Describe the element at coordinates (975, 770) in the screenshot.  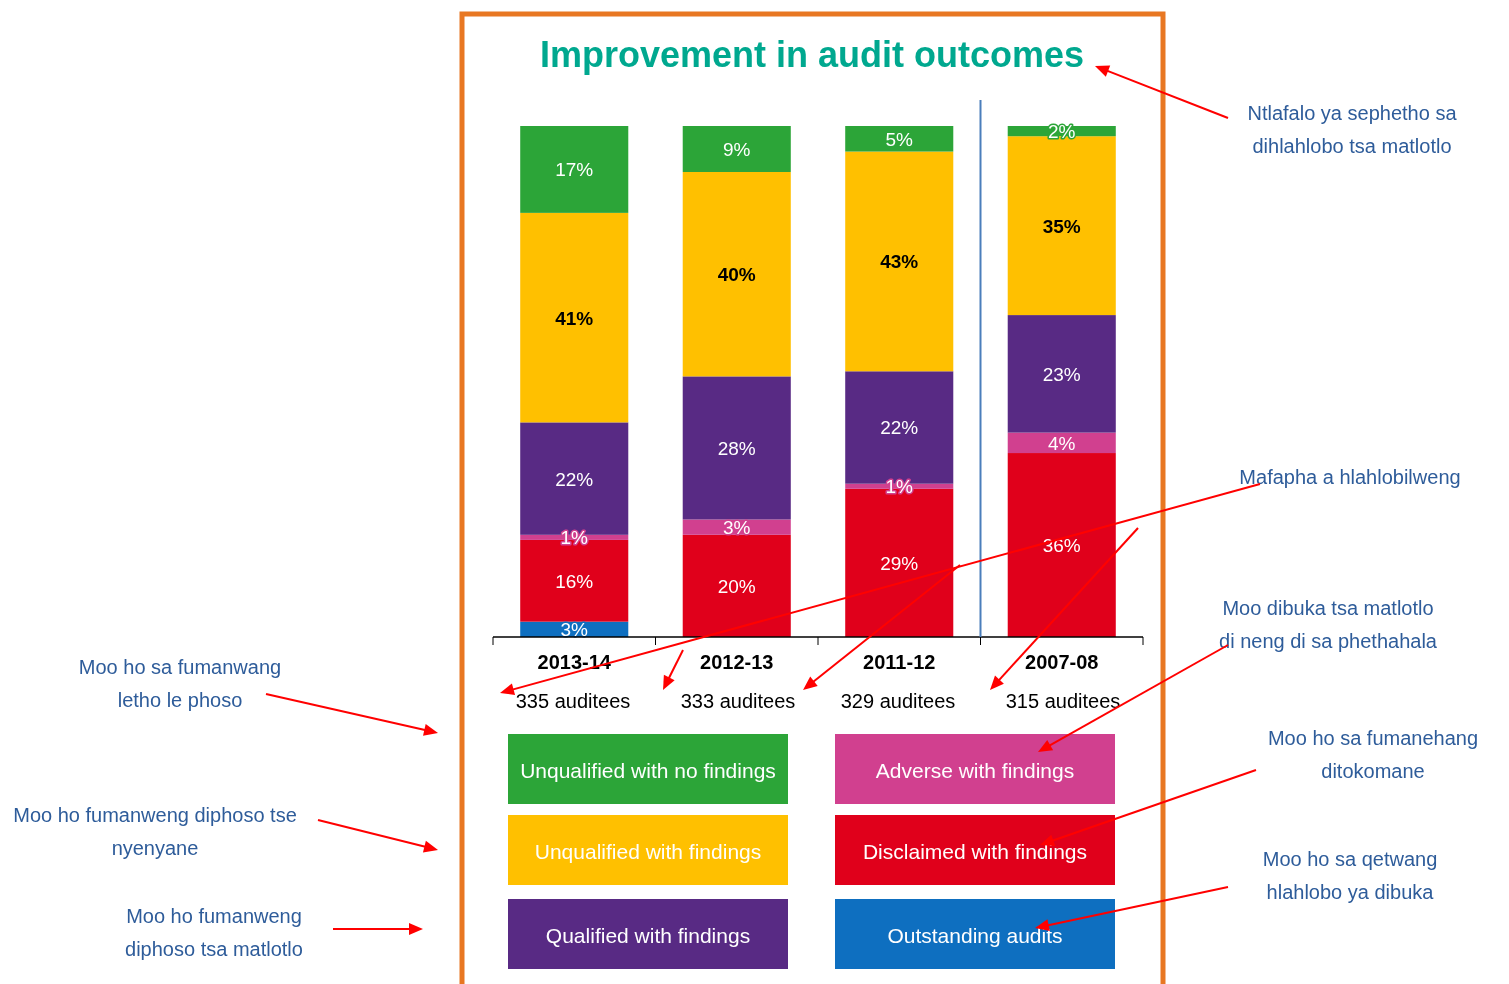
I see `text: Adverse with findings` at that location.